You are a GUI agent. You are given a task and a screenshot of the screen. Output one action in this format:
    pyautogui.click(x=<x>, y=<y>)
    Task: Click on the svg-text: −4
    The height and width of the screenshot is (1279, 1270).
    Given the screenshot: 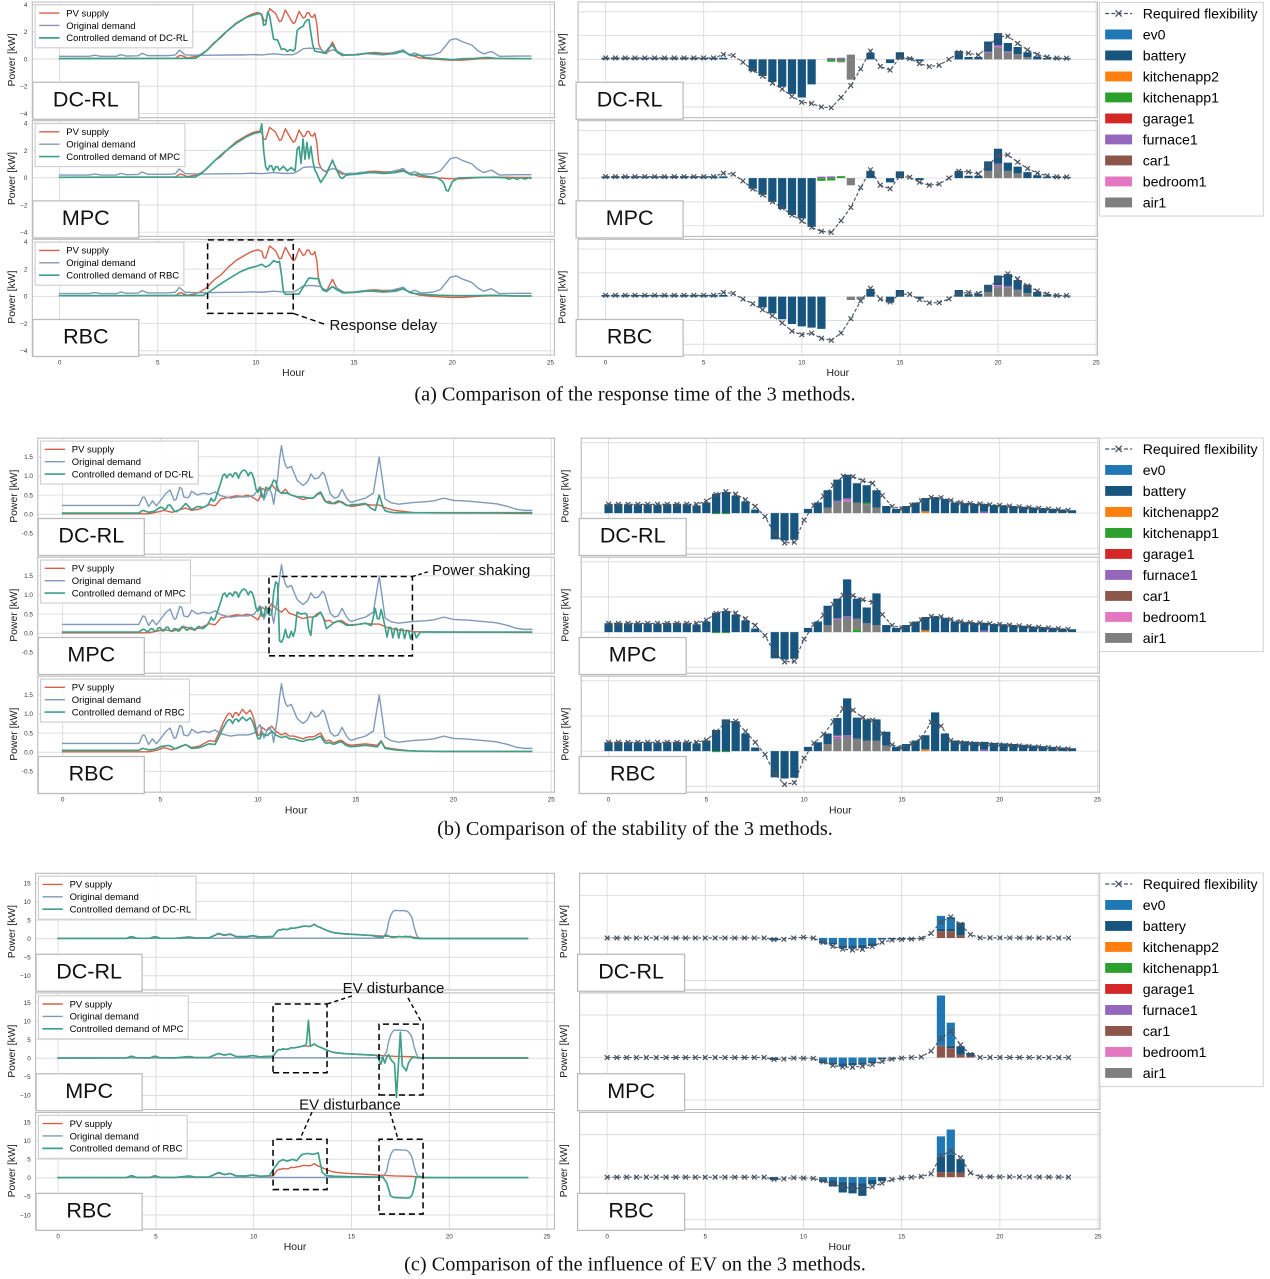 What is the action you would take?
    pyautogui.click(x=24, y=351)
    